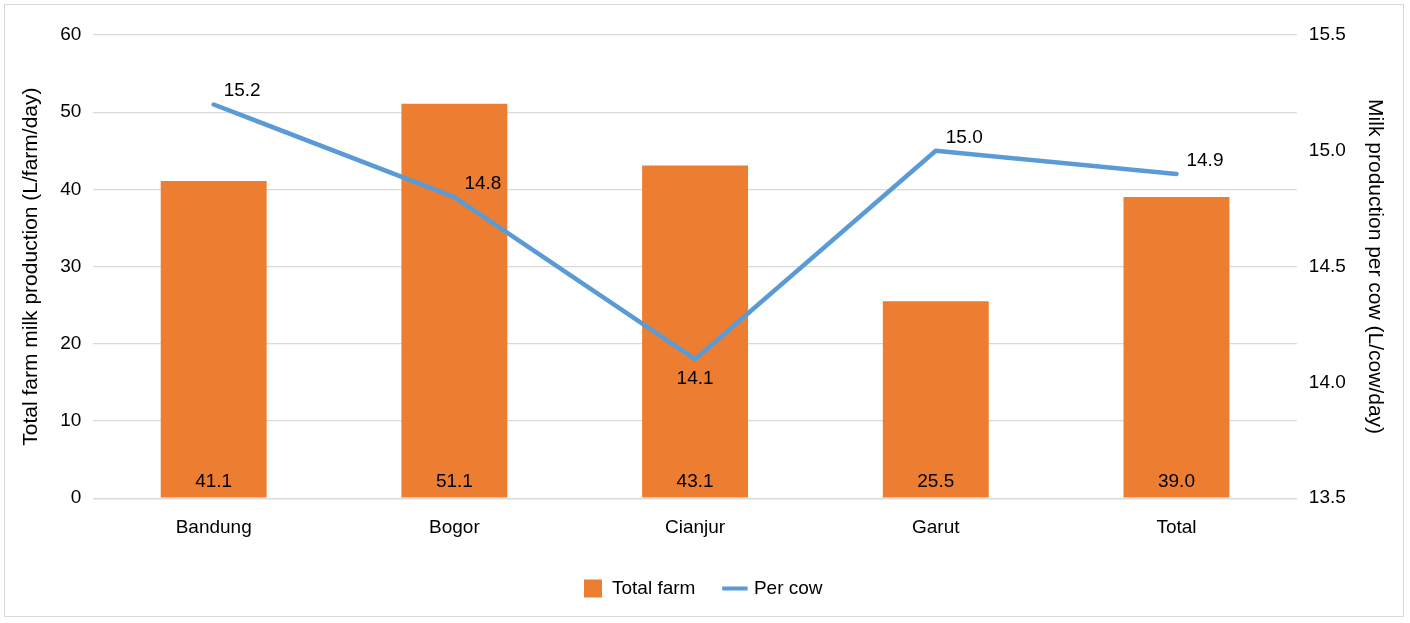 Image resolution: width=1410 pixels, height=623 pixels. Describe the element at coordinates (71, 265) in the screenshot. I see `y-tick-label: 30` at that location.